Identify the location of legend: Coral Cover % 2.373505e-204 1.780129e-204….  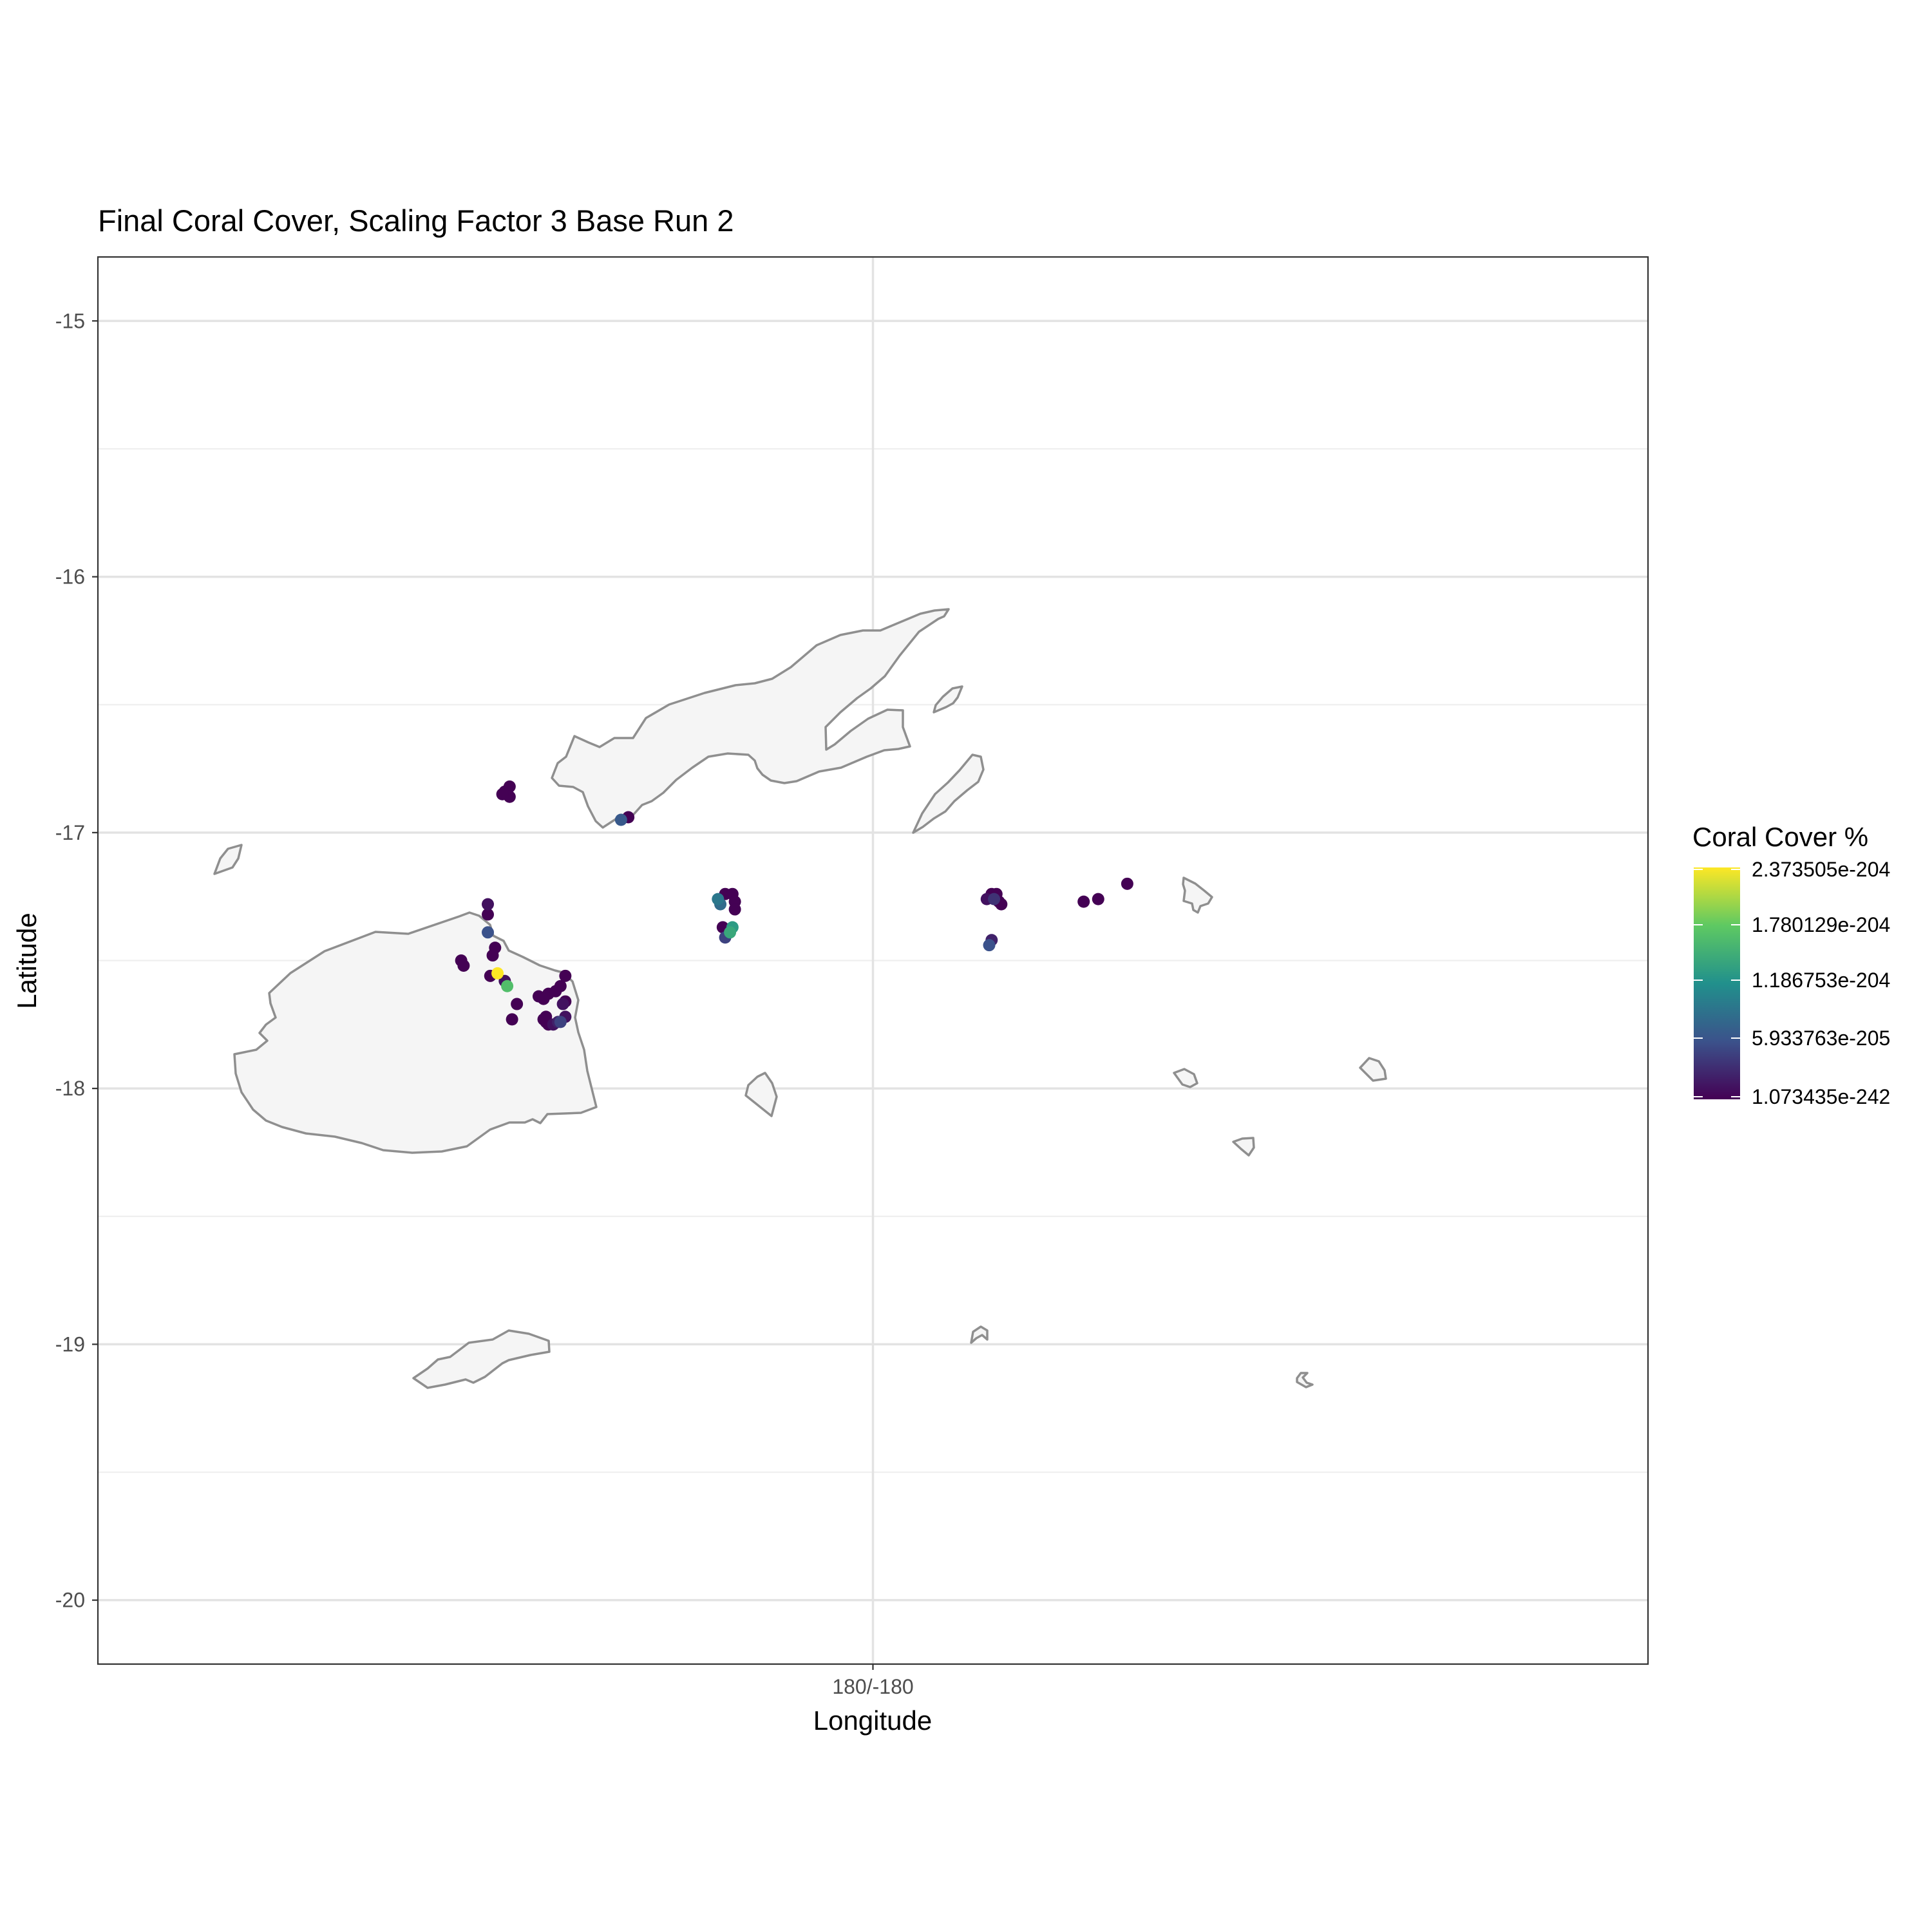
(1791, 965).